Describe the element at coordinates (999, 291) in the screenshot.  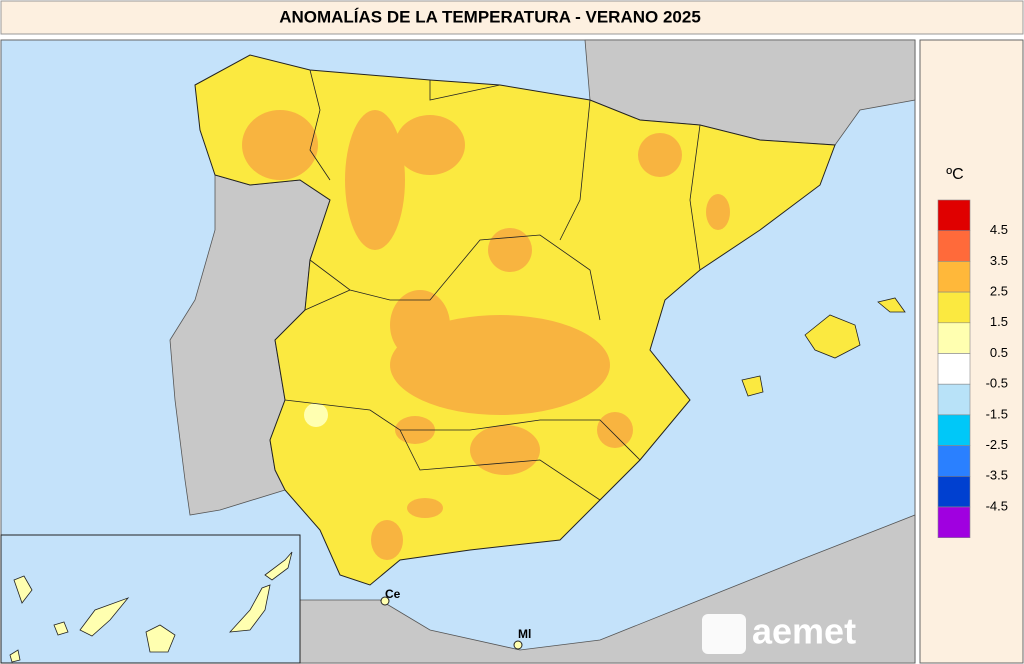
I see `legend-tick-label: 2.5` at that location.